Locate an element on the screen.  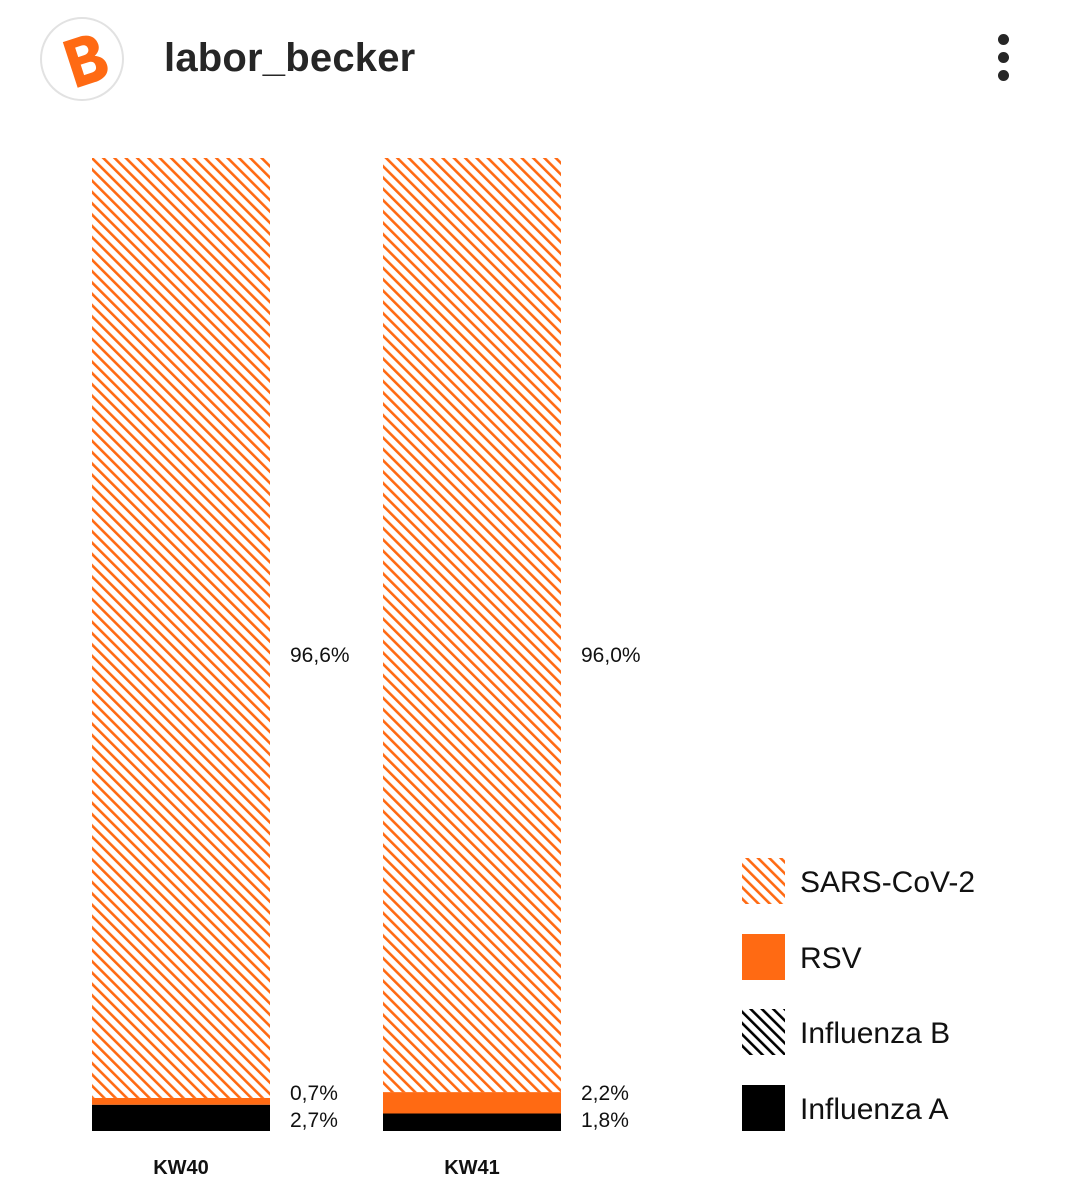
legend-label-rsv: RSV is located at coordinates (831, 958).